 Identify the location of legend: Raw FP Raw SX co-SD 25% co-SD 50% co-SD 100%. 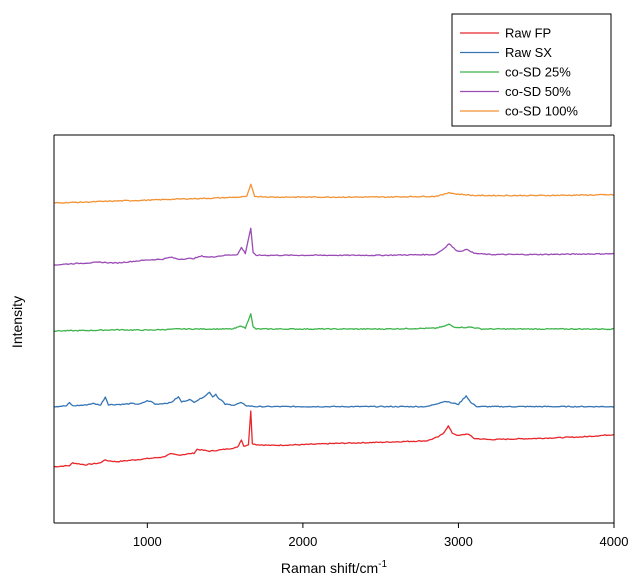
(531, 70).